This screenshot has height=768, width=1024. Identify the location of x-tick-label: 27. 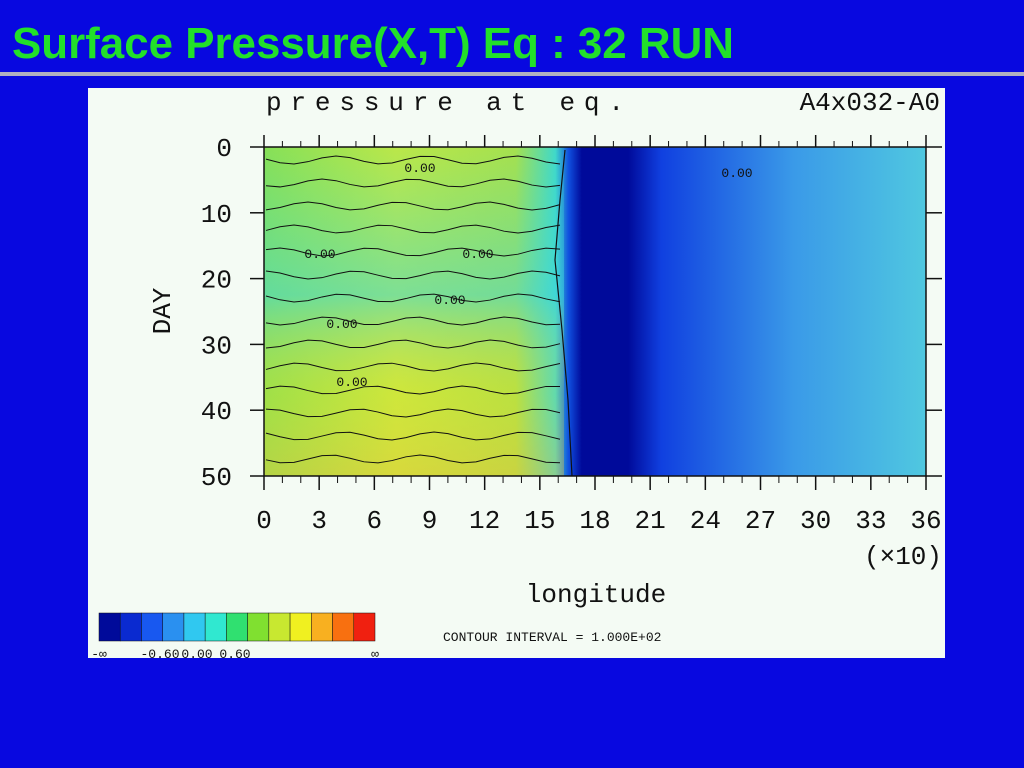
(760, 521).